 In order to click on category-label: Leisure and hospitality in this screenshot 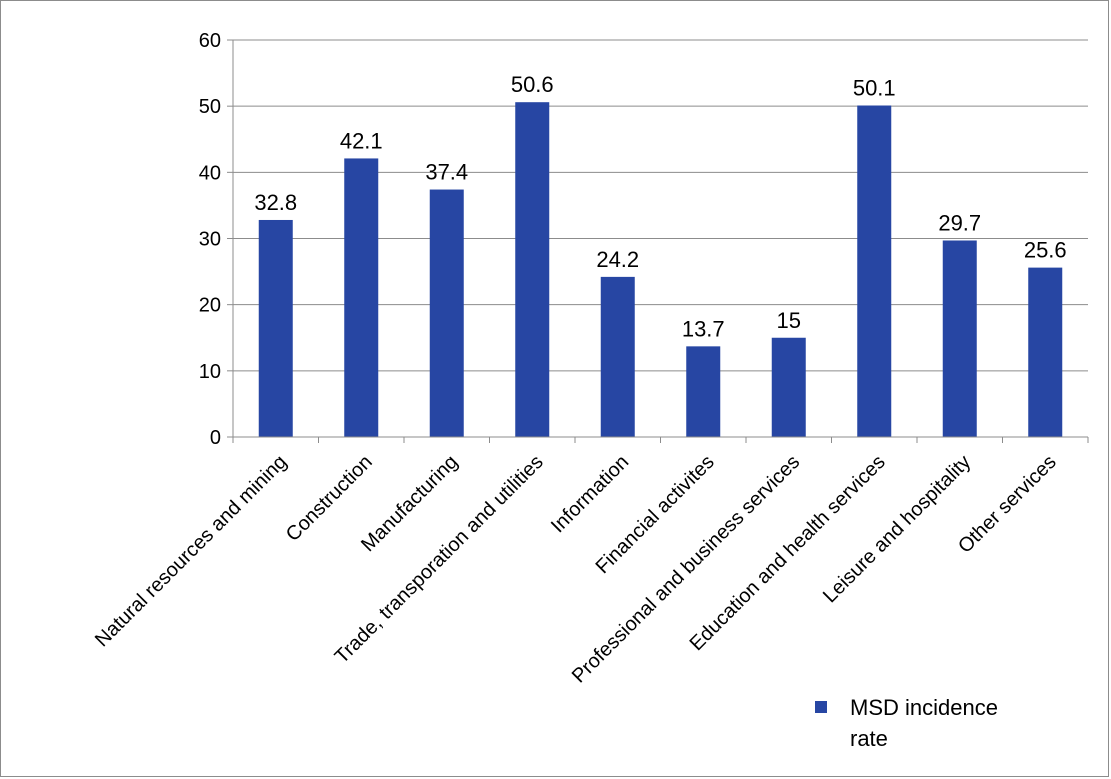, I will do `click(897, 529)`.